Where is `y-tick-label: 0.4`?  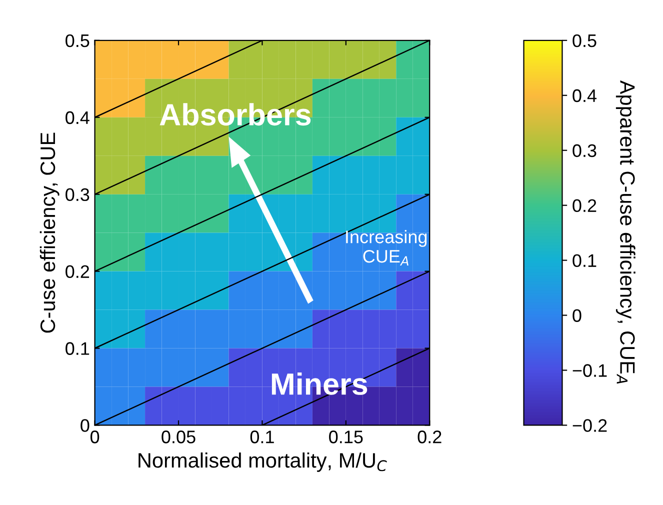
y-tick-label: 0.4 is located at coordinates (78, 117).